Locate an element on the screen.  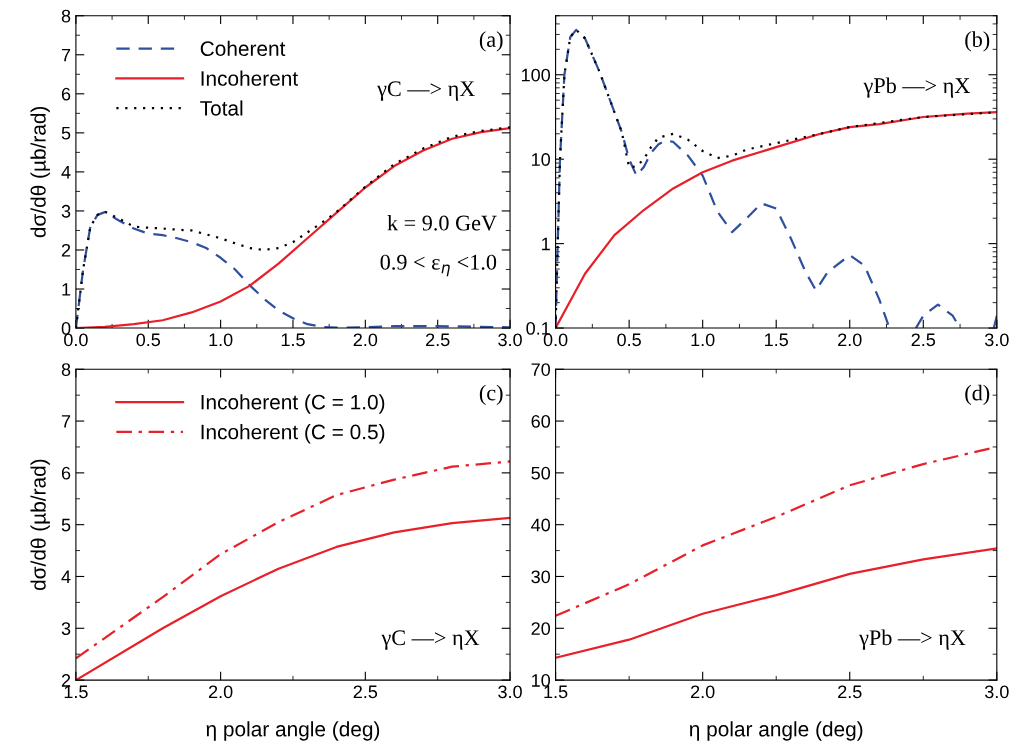
annotation: (d) is located at coordinates (977, 394).